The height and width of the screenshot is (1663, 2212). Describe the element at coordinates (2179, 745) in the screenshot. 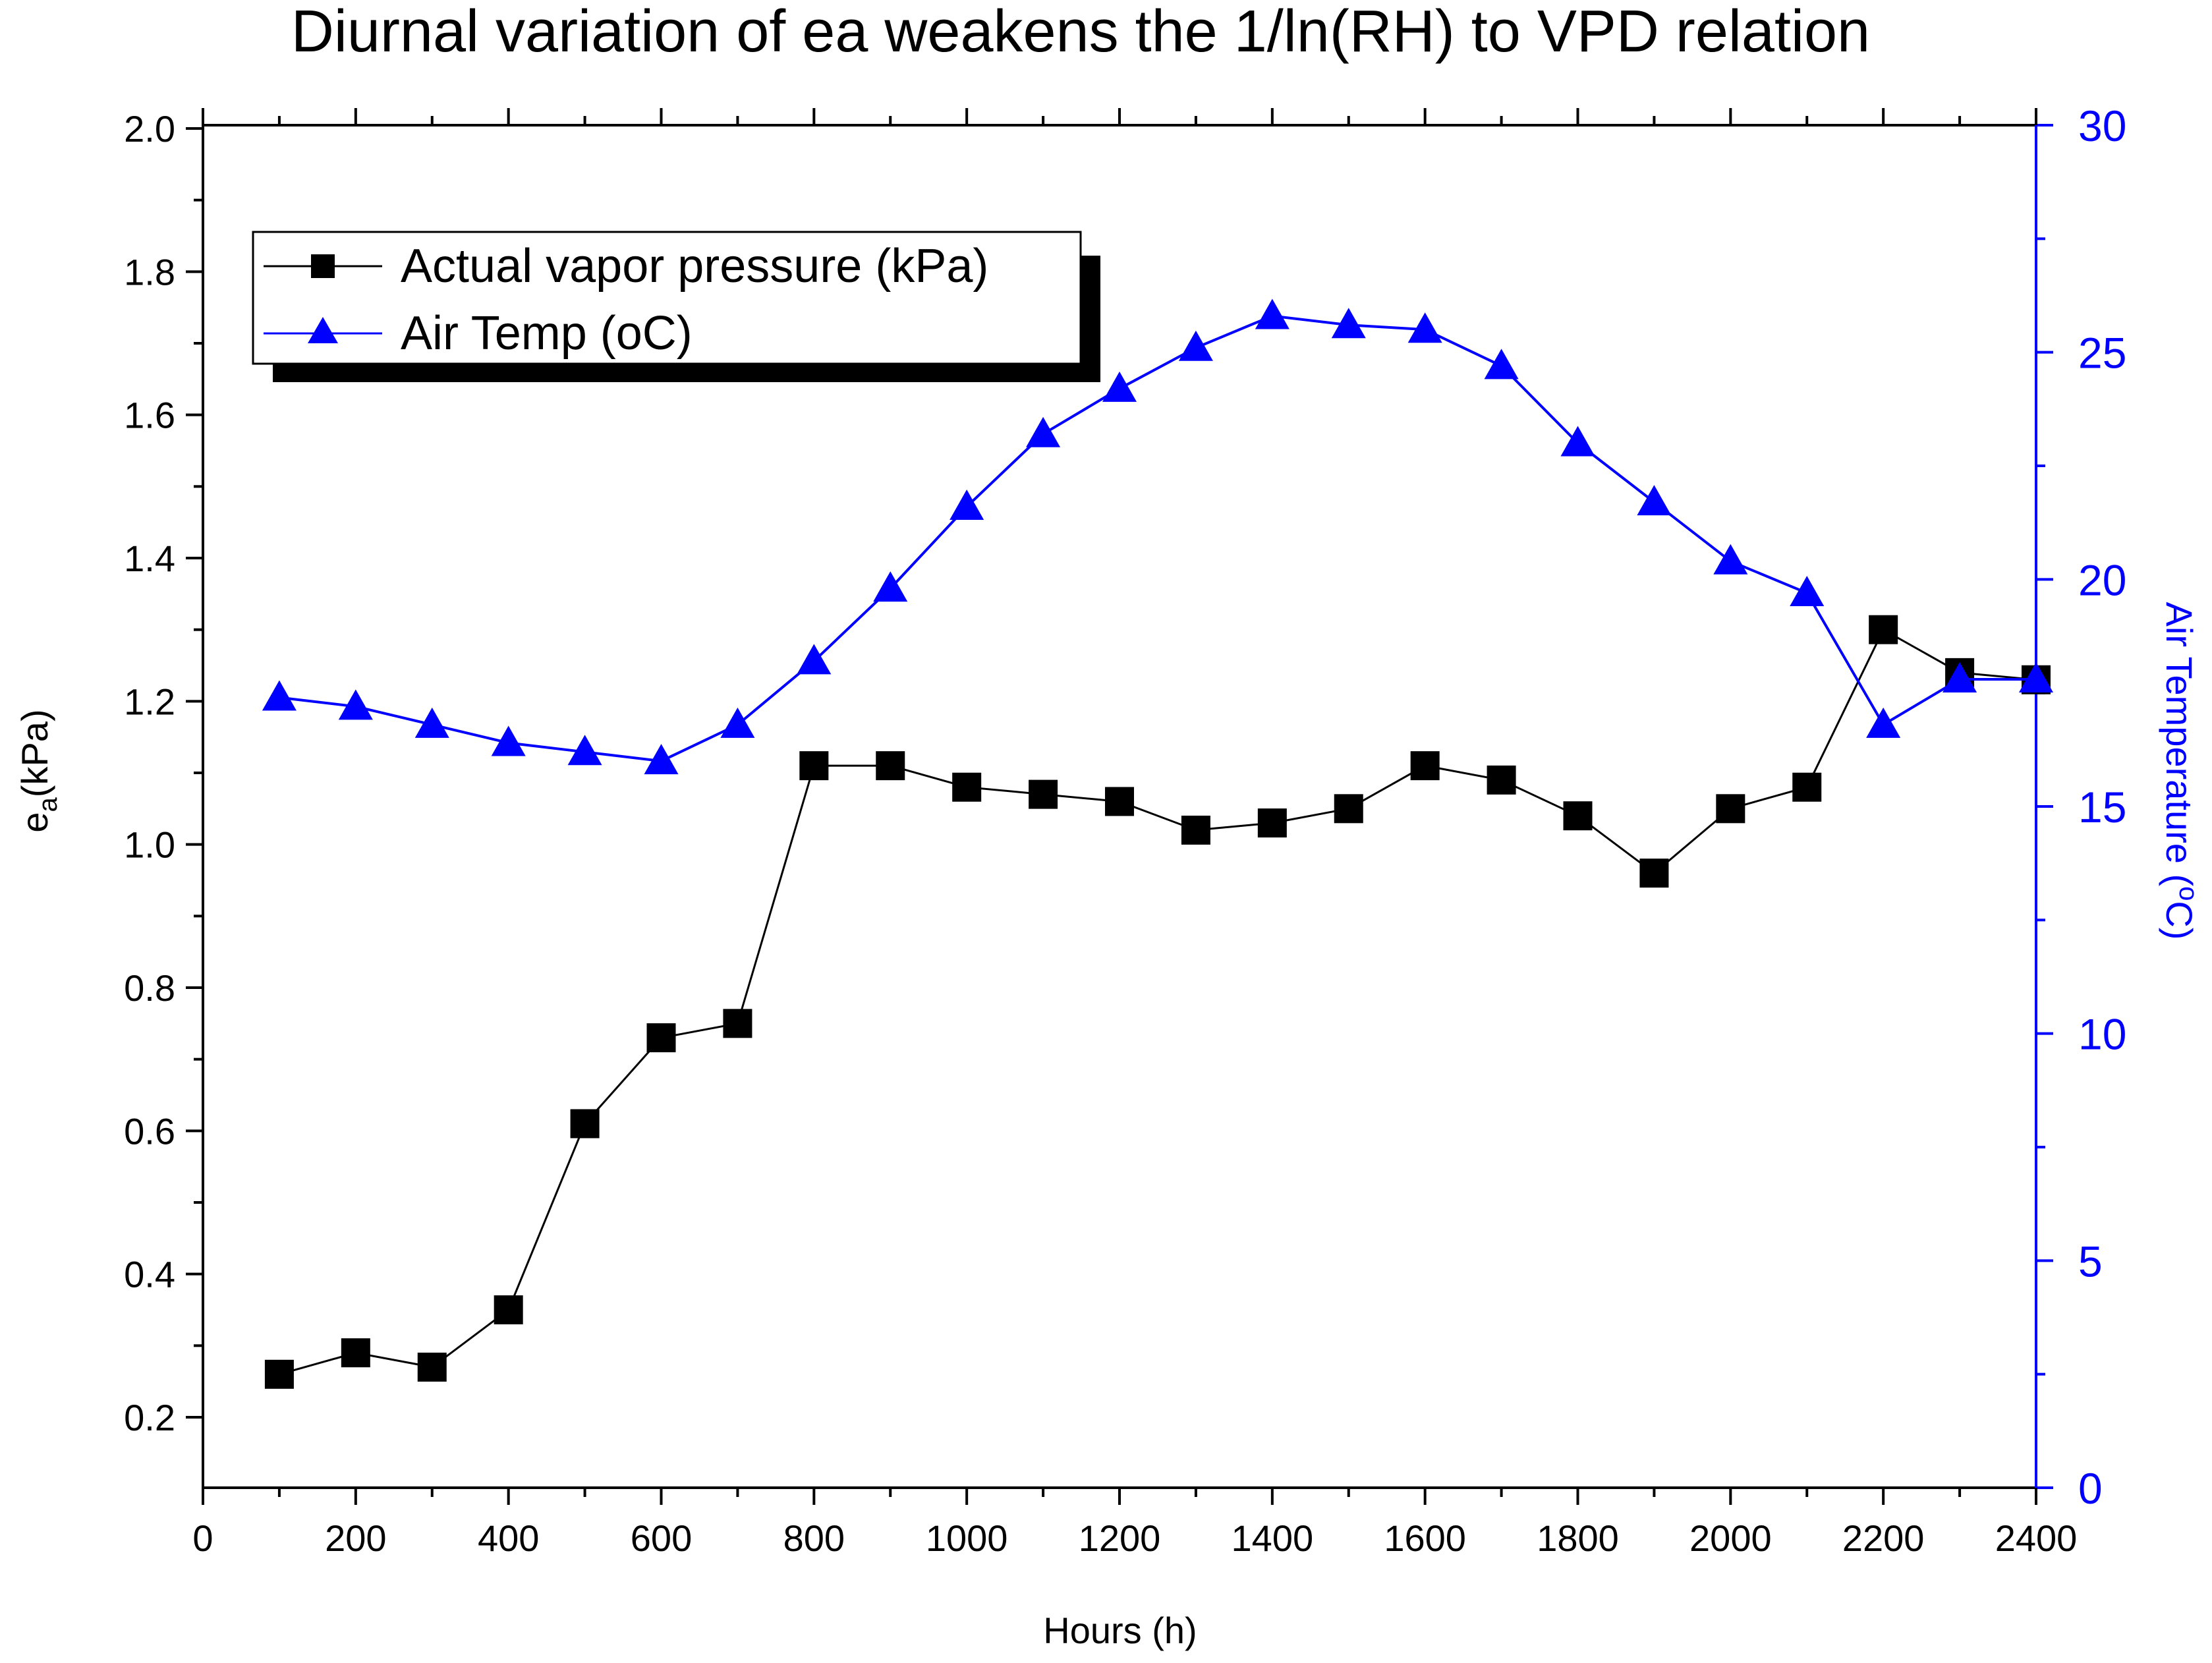

I see `y2-axis-label-main: Air Temperature (` at that location.